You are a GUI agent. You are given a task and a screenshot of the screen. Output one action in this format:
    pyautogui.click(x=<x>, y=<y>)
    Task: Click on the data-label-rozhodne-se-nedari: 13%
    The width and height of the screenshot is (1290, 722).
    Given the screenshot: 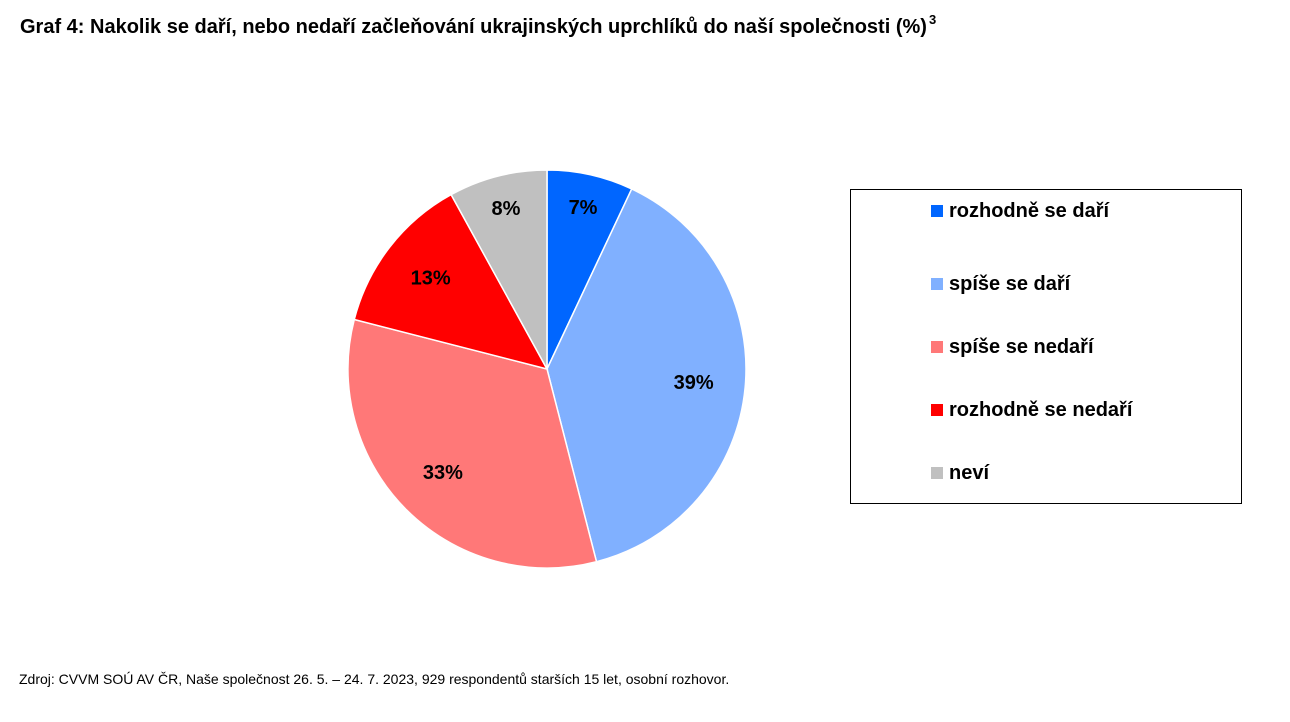 What is the action you would take?
    pyautogui.click(x=431, y=279)
    